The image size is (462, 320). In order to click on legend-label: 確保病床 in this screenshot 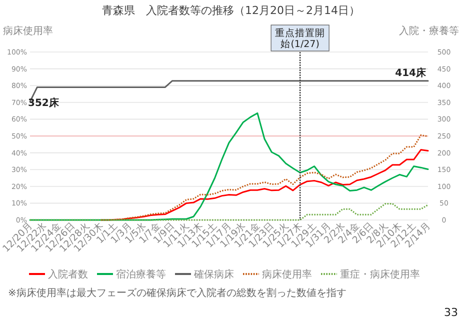, I will do `click(213, 274)`.